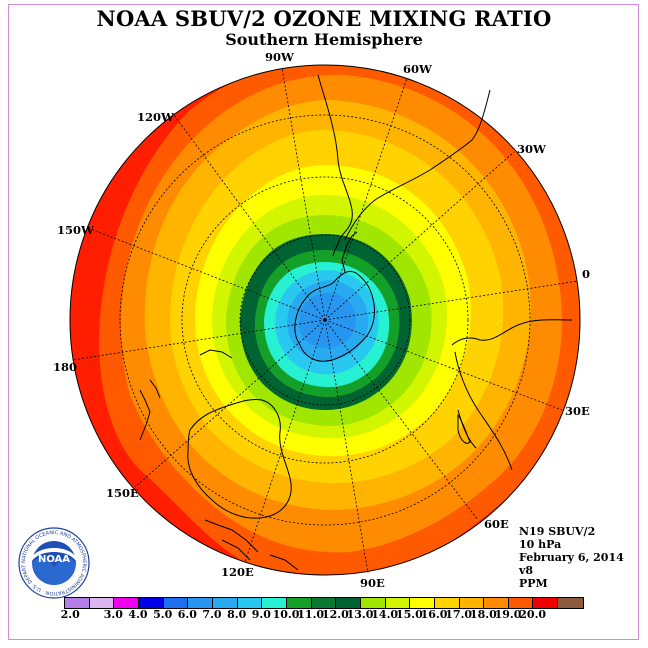  Describe the element at coordinates (54, 559) in the screenshot. I see `logo-text: NOAA` at that location.